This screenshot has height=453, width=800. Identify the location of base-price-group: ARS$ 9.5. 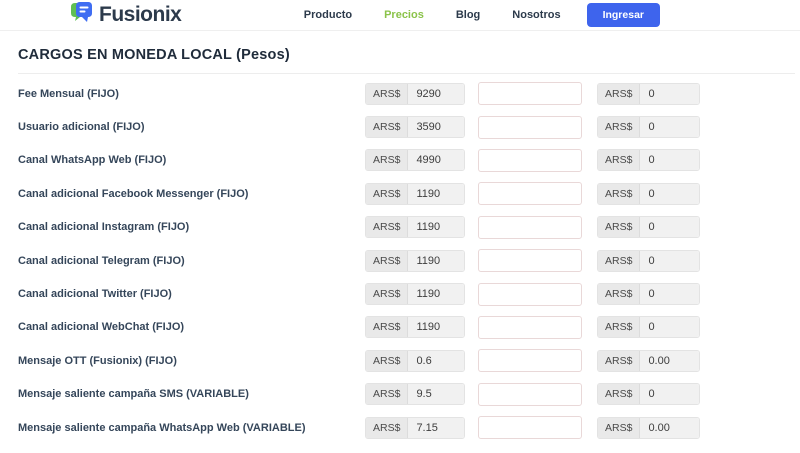
(415, 394).